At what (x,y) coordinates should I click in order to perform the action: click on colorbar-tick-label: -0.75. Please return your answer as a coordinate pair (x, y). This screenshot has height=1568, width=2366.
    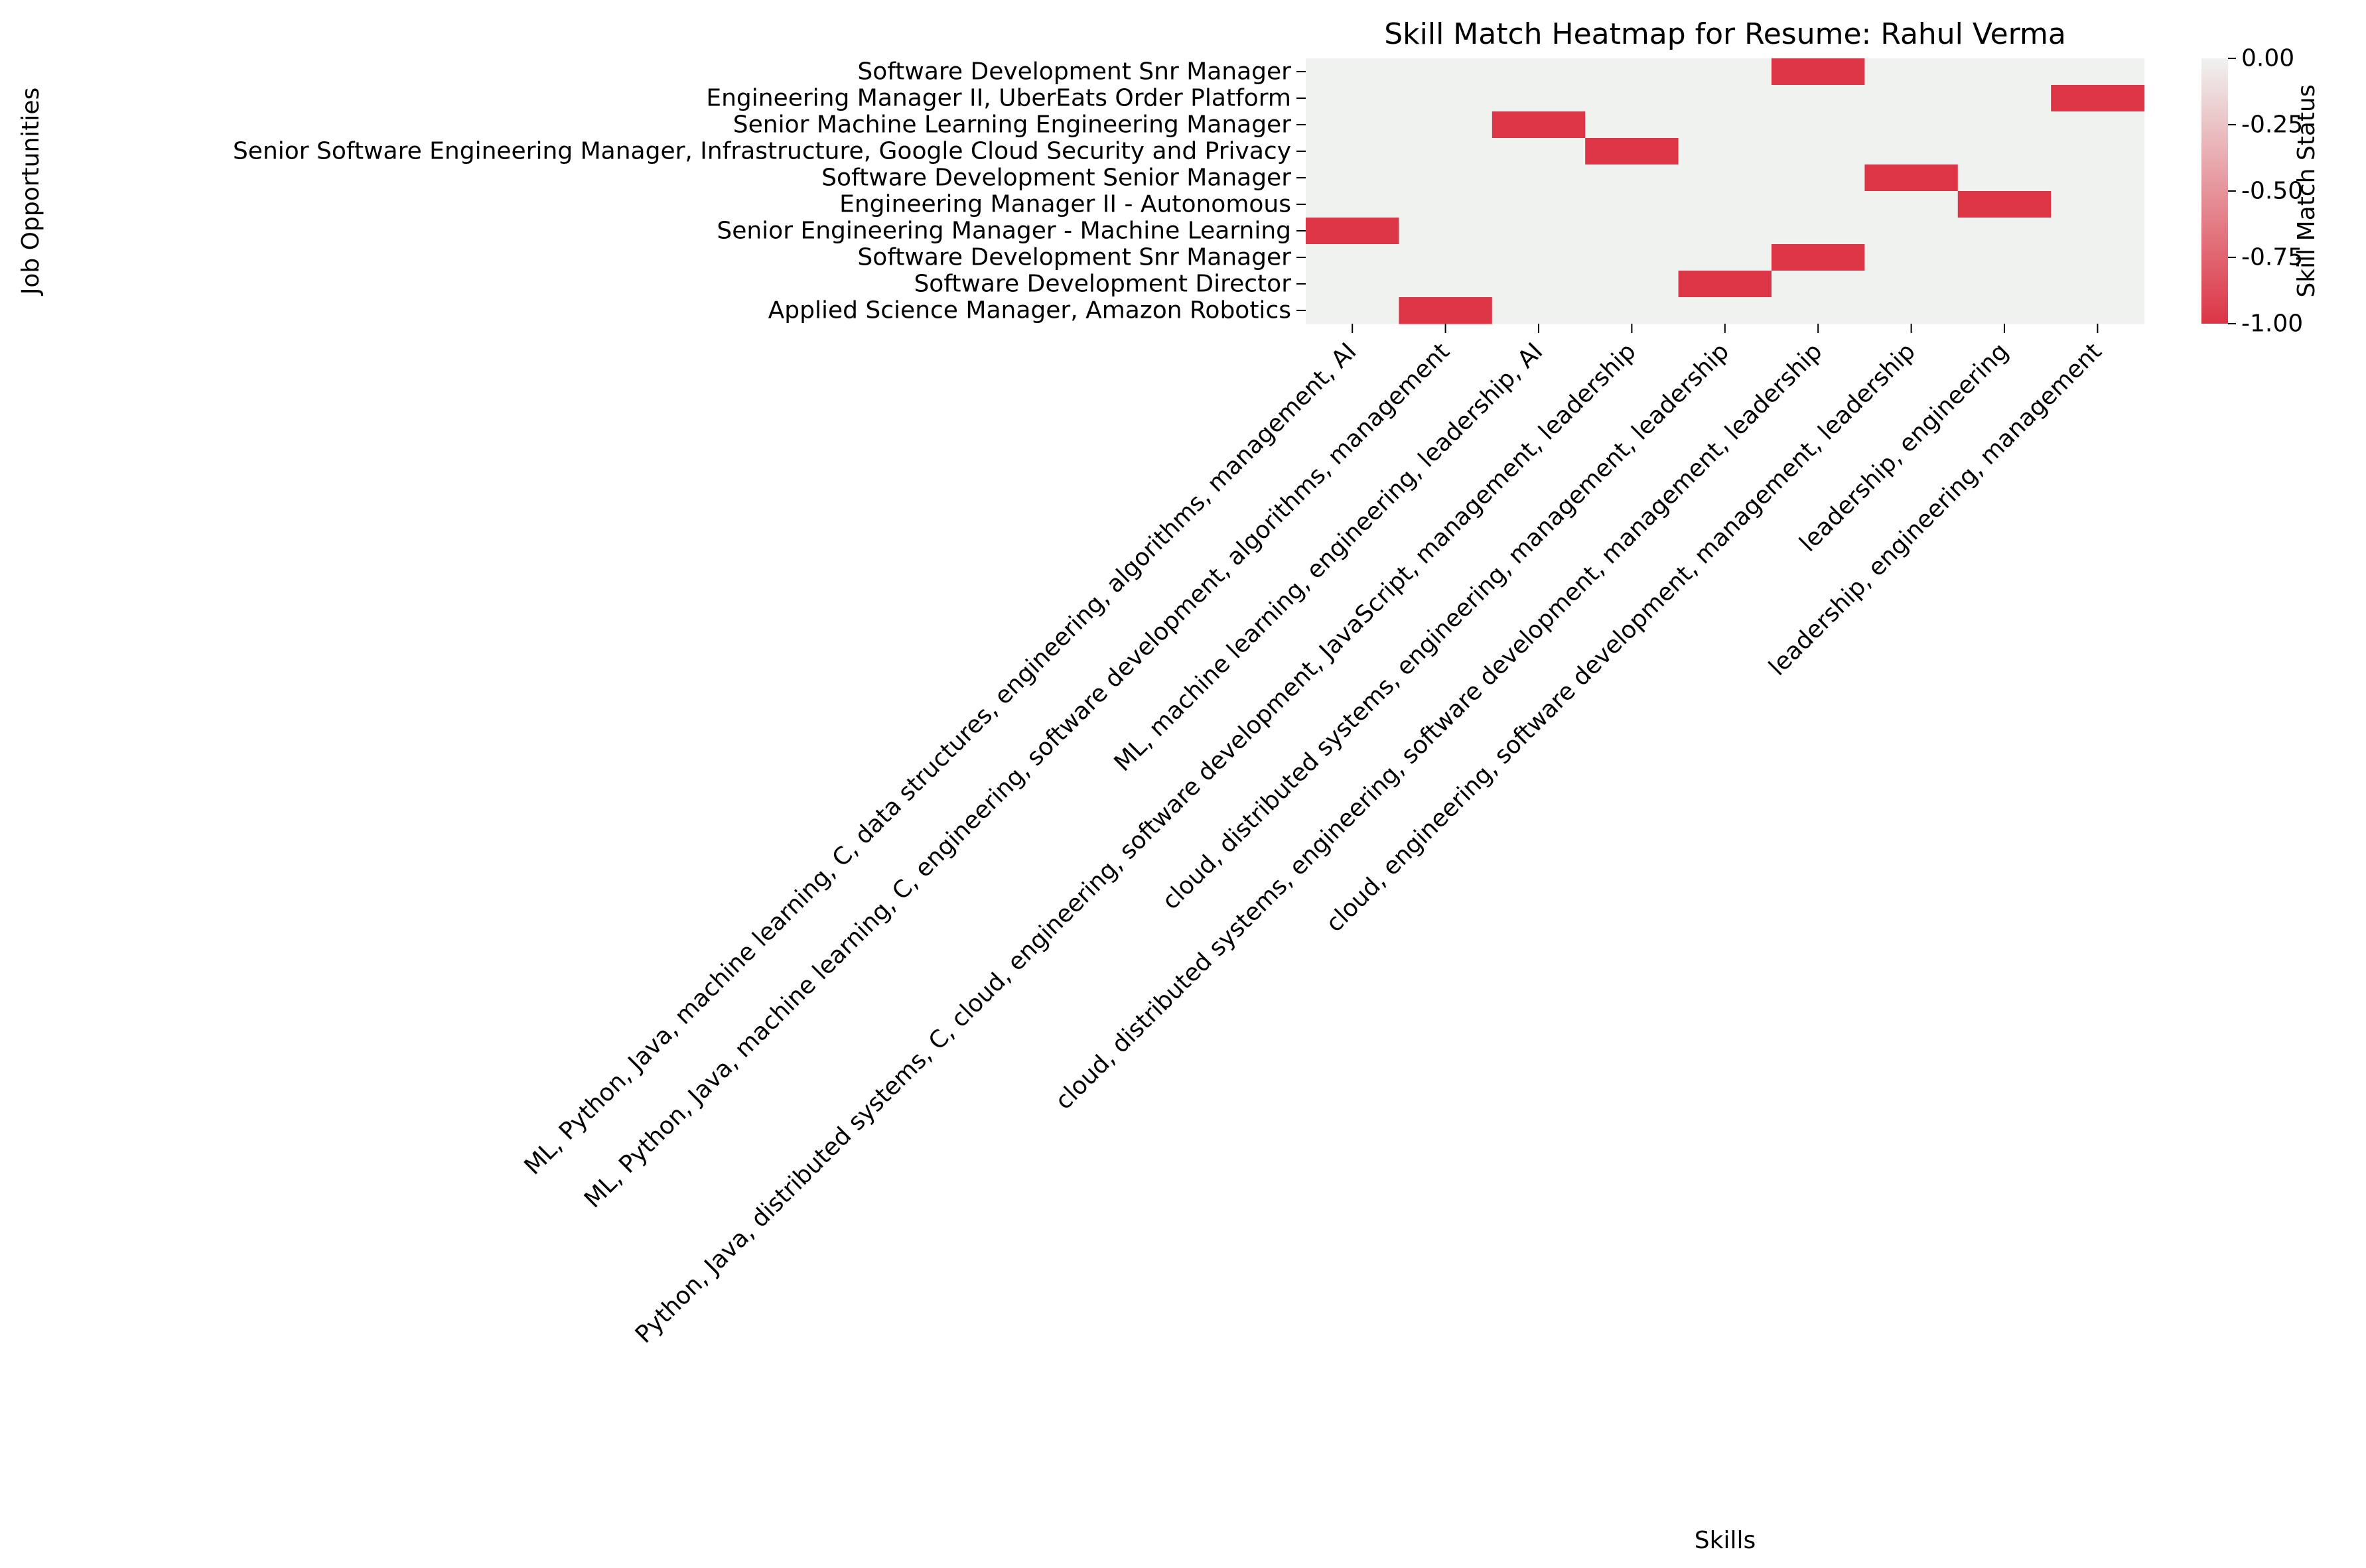
    Looking at the image, I should click on (2272, 257).